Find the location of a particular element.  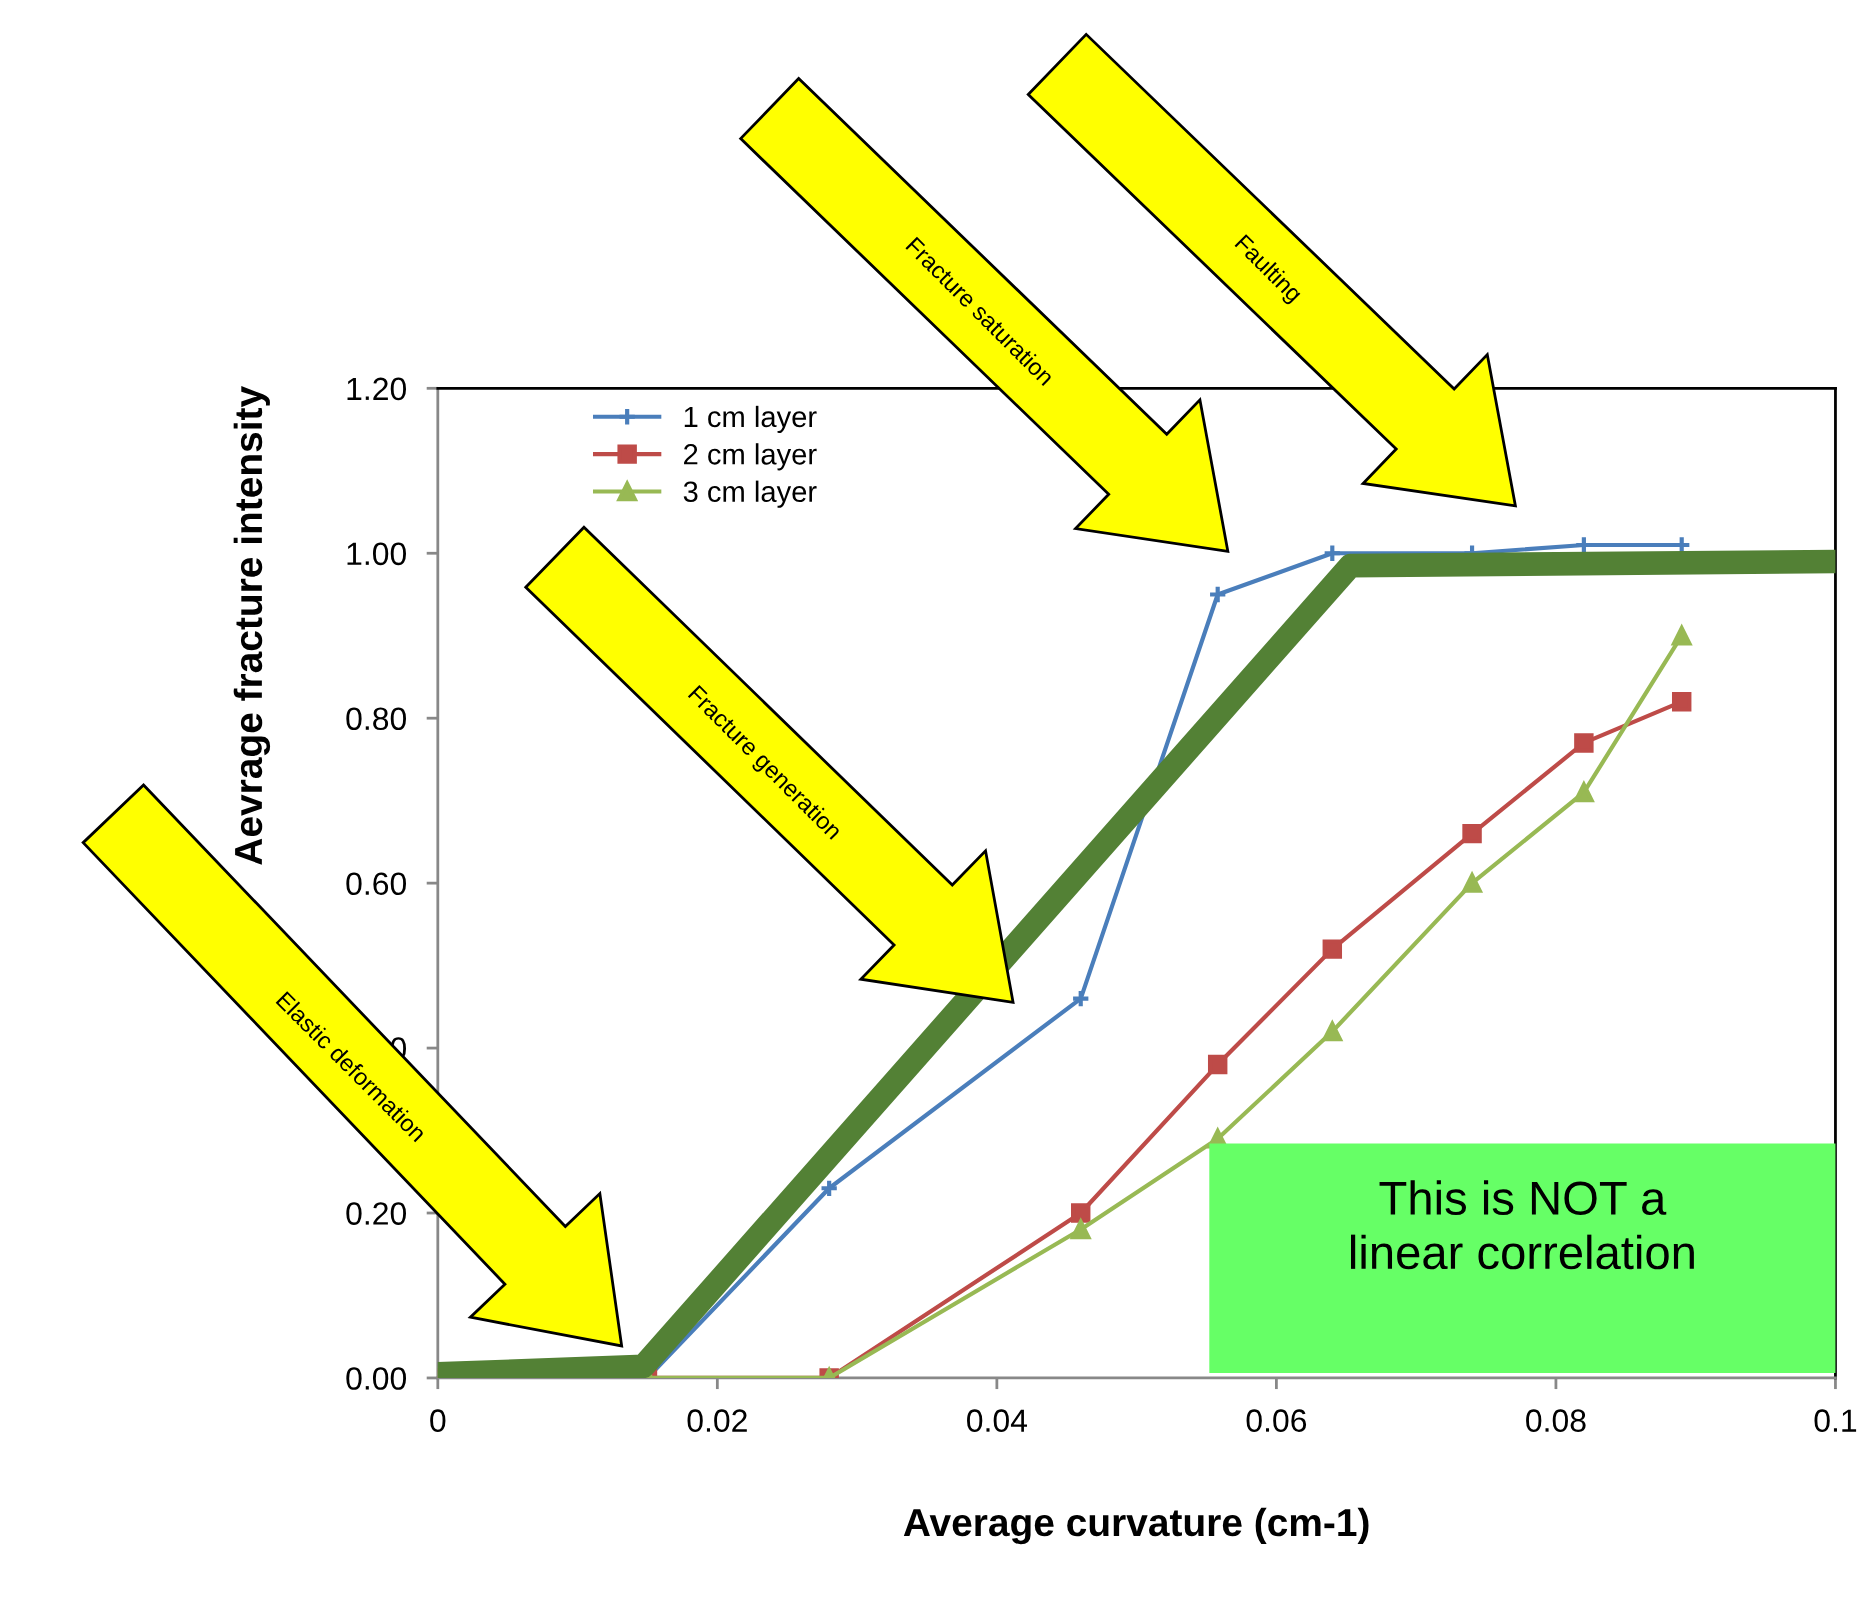

y-axis-title: Aevrage fracture intensity is located at coordinates (252, 625).